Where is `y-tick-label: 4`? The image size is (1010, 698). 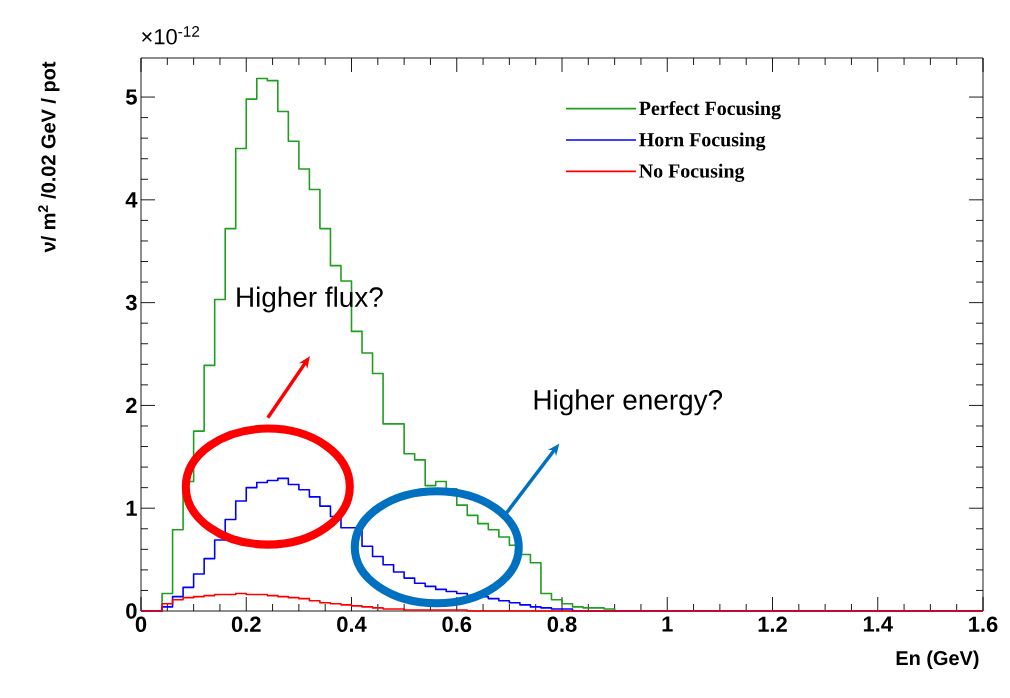 y-tick-label: 4 is located at coordinates (131, 200).